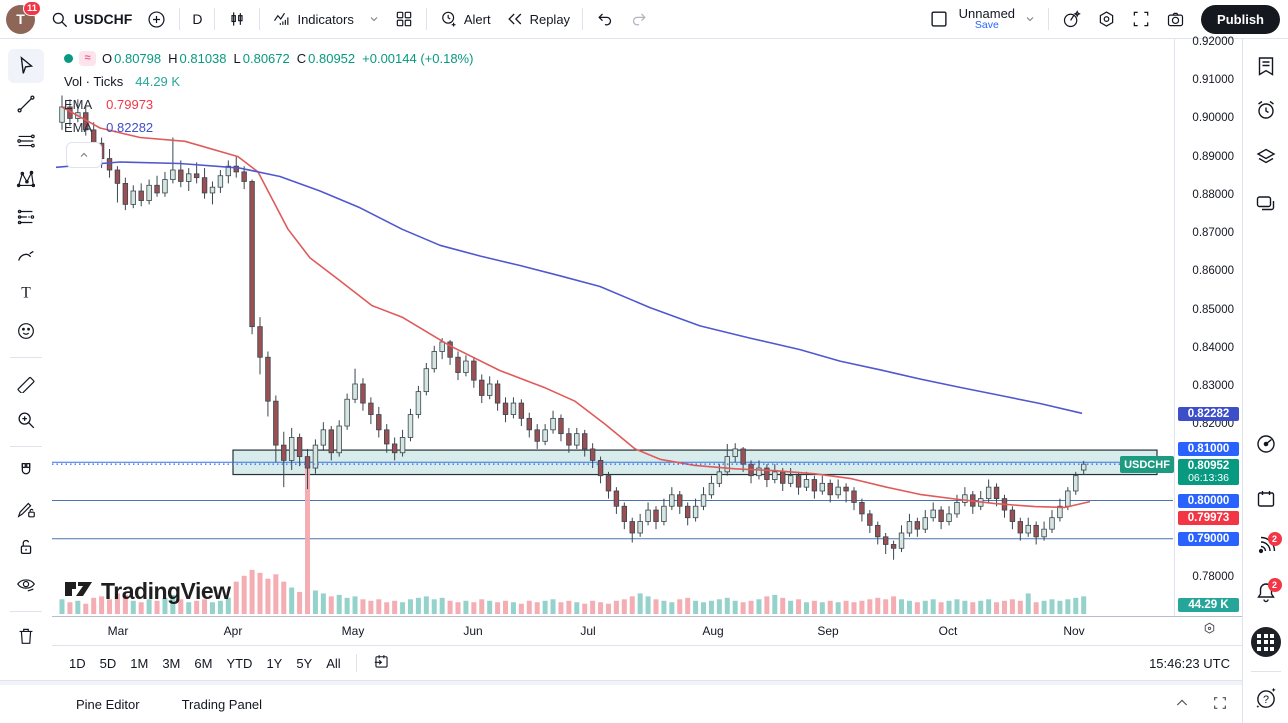  I want to click on compare-add-symbol-button, so click(156, 19).